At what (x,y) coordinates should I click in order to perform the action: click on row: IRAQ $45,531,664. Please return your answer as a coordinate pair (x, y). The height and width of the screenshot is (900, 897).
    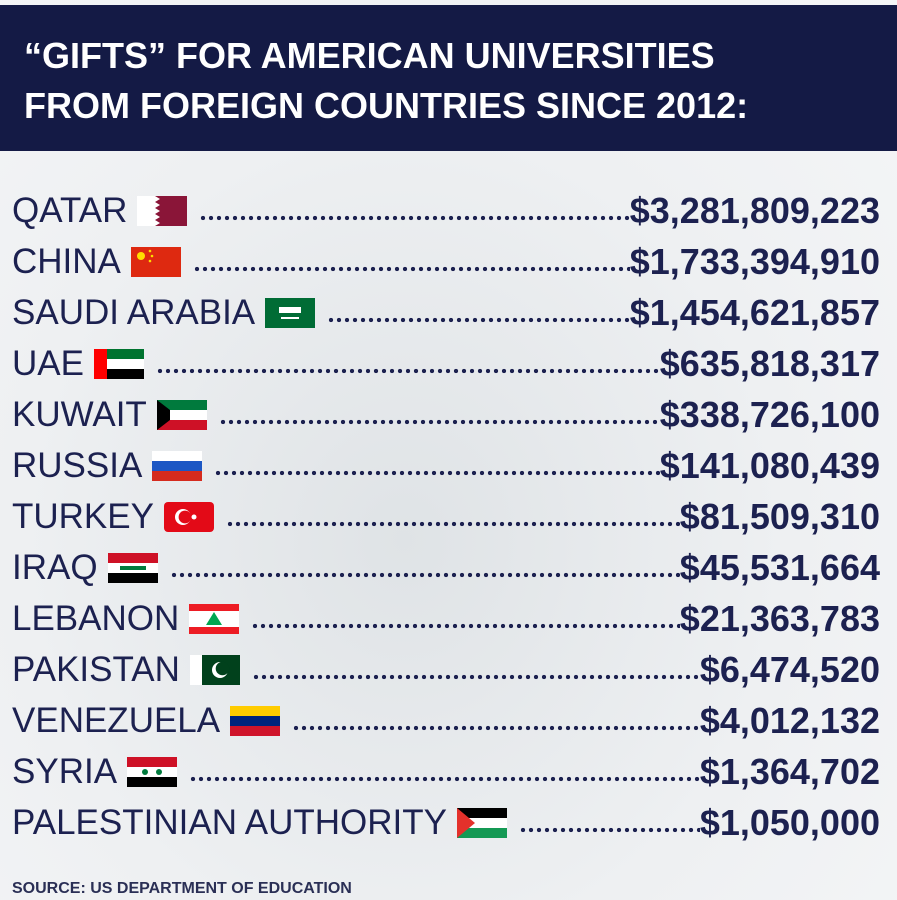
    Looking at the image, I should click on (446, 567).